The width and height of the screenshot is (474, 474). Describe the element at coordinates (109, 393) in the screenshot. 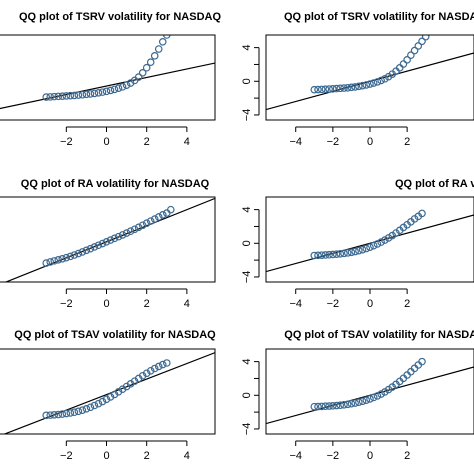

I see `reference-line` at that location.